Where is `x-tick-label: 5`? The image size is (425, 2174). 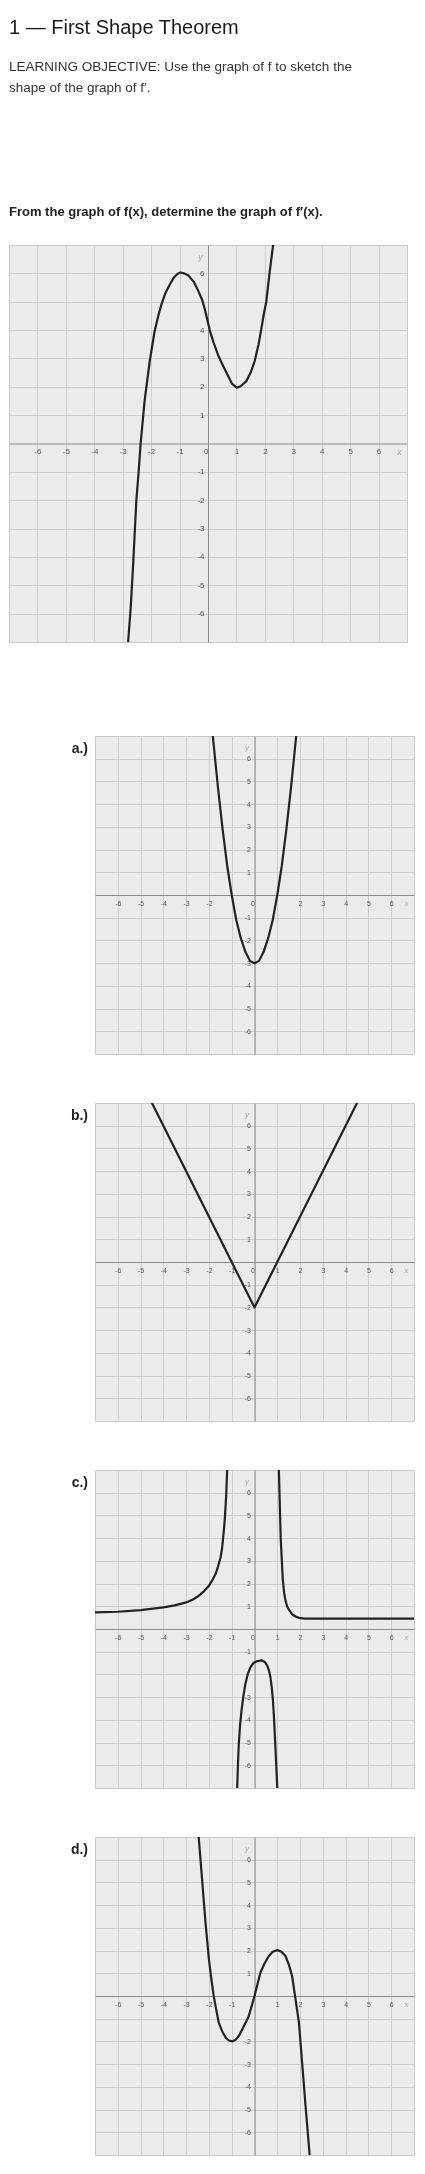 x-tick-label: 5 is located at coordinates (351, 451).